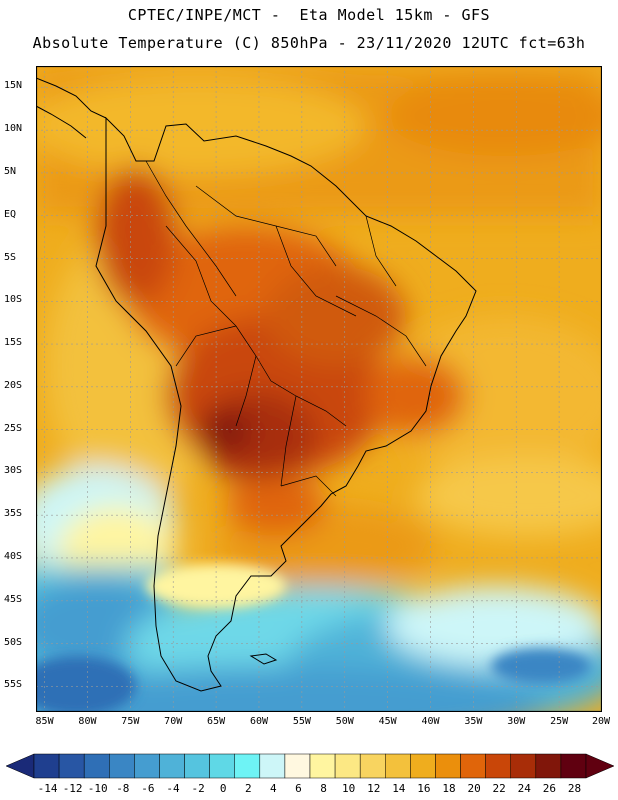  I want to click on colorbar-under-arrow, so click(20, 766).